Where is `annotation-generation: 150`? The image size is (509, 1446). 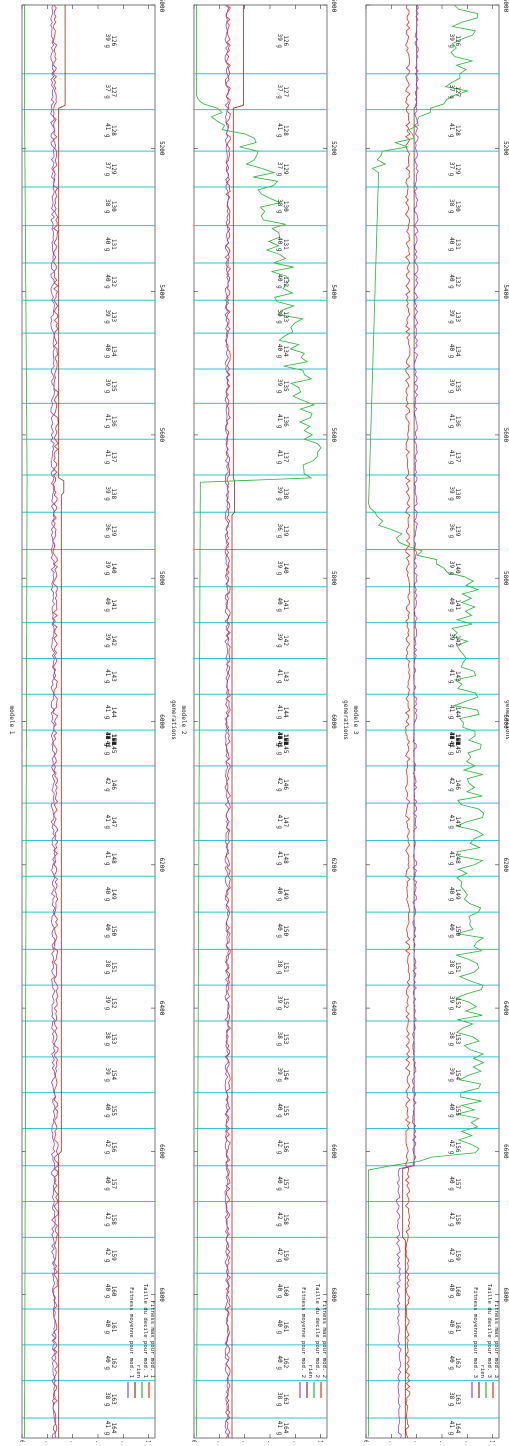
annotation-generation: 150 is located at coordinates (113, 930).